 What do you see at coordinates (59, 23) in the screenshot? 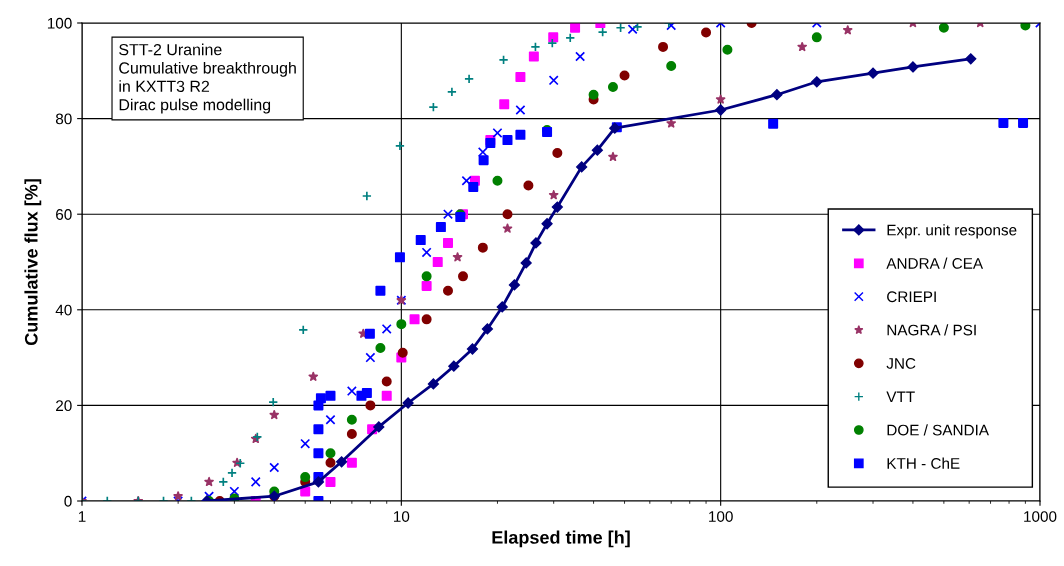
I see `y-tick-label: 100` at bounding box center [59, 23].